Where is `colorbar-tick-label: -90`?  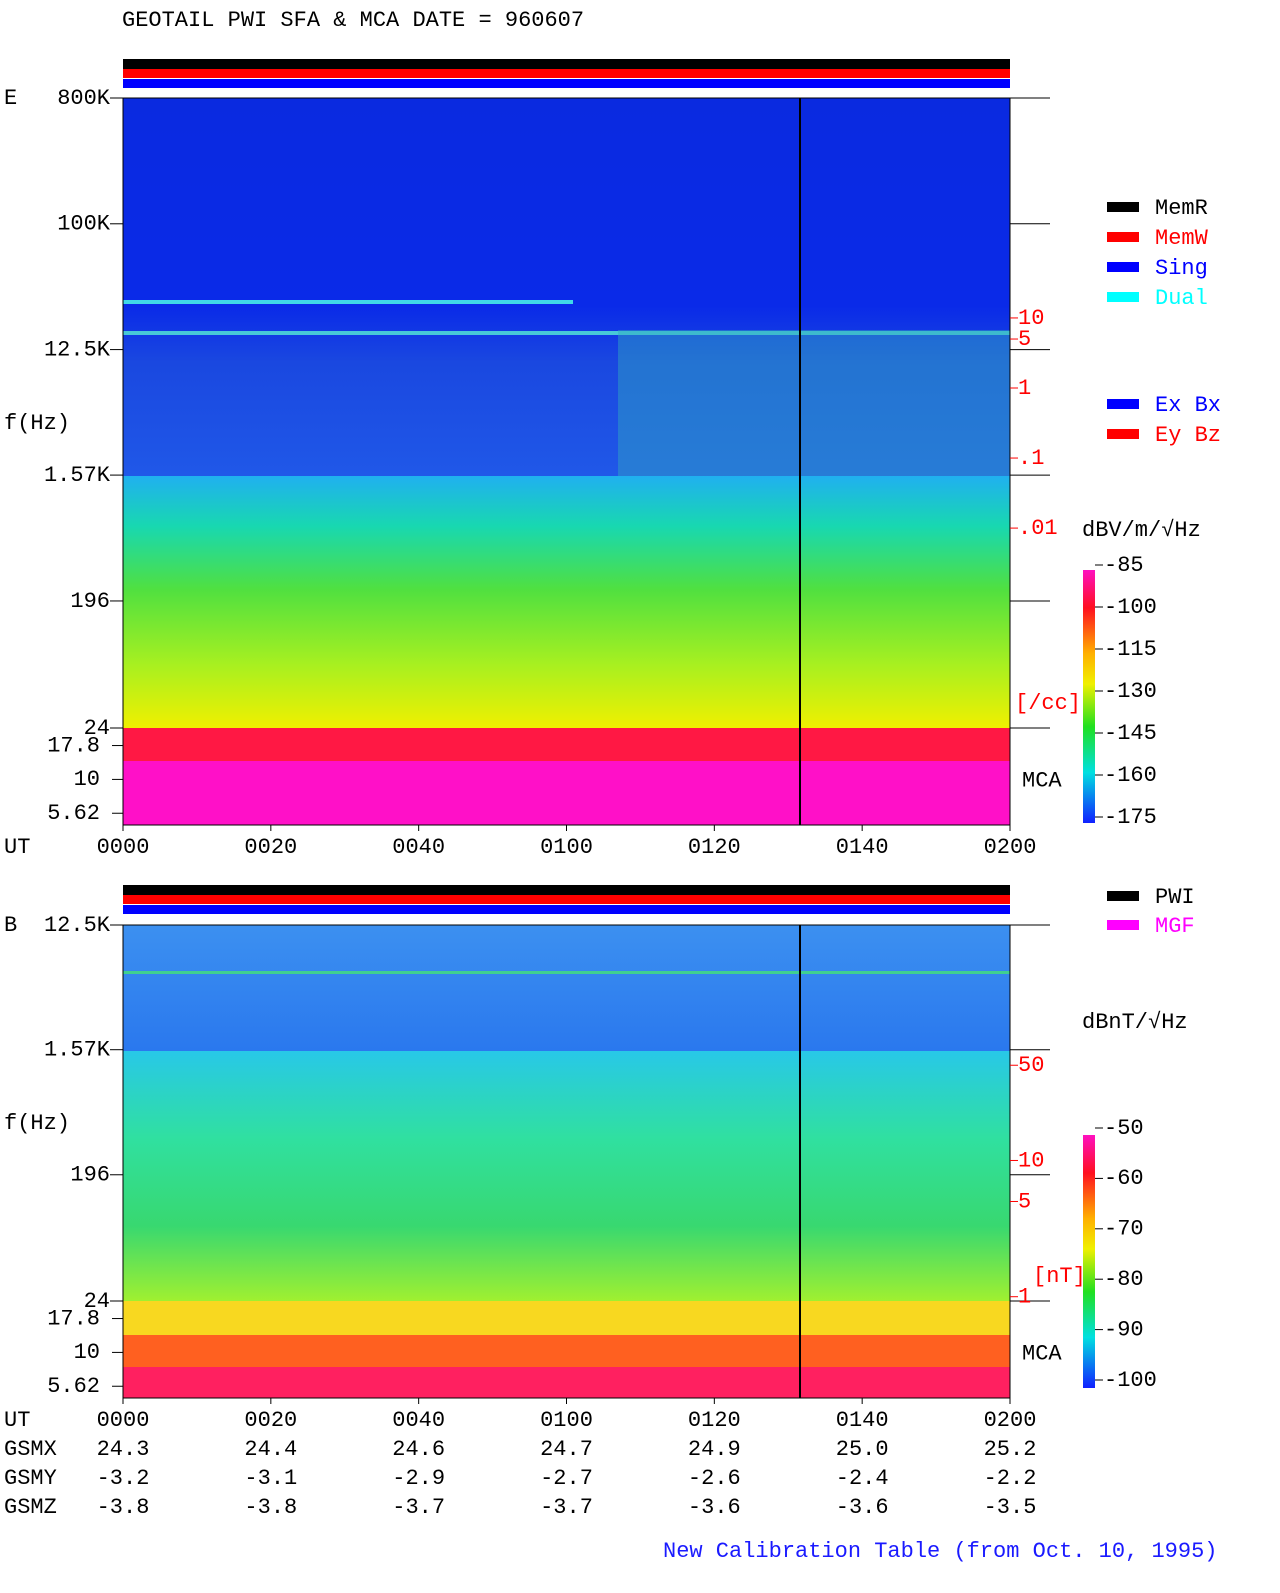
colorbar-tick-label: -90 is located at coordinates (1124, 1329).